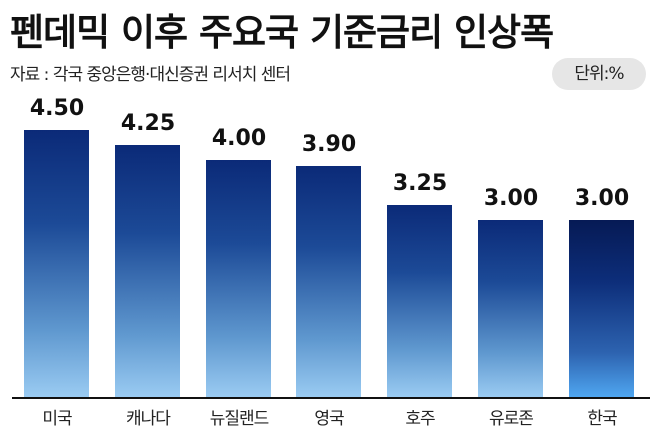 This screenshot has width=658, height=434. Describe the element at coordinates (511, 419) in the screenshot. I see `category-label: 유로존` at that location.